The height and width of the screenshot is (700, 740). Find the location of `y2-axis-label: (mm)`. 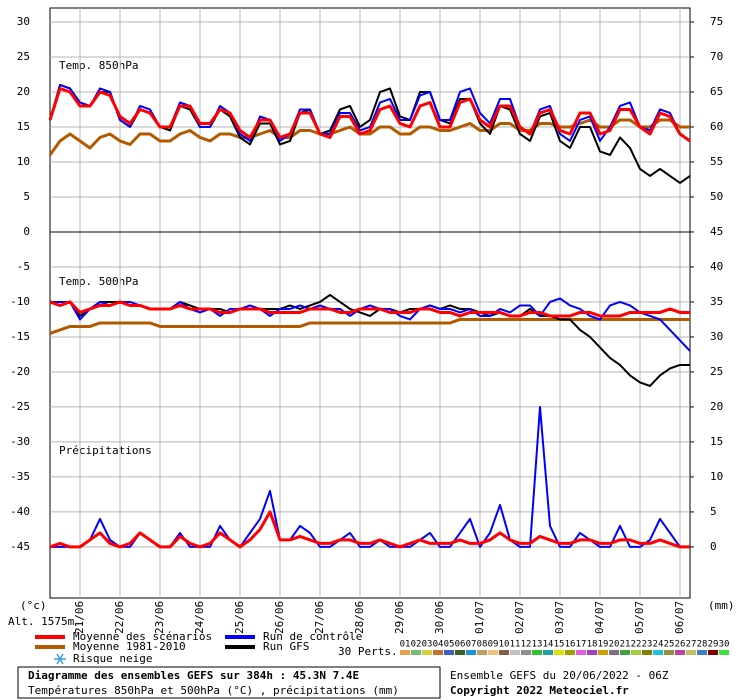

y2-axis-label: (mm) is located at coordinates (721, 605).